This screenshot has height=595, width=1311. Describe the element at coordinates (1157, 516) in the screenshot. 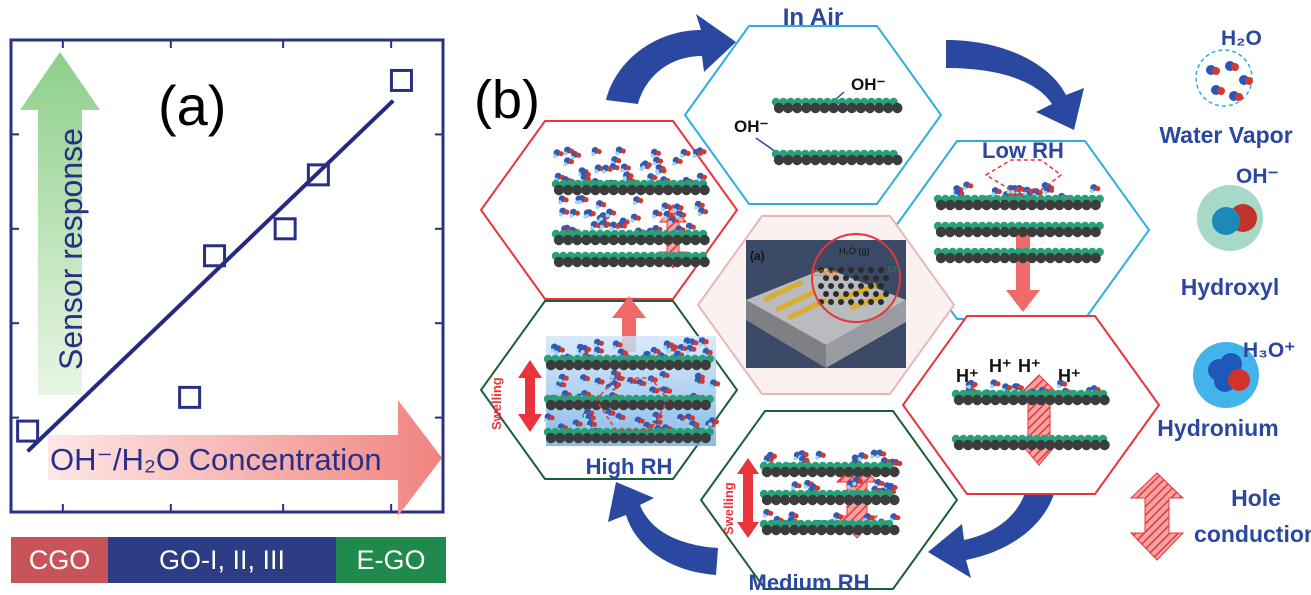

I see `hole-conduction-icon` at that location.